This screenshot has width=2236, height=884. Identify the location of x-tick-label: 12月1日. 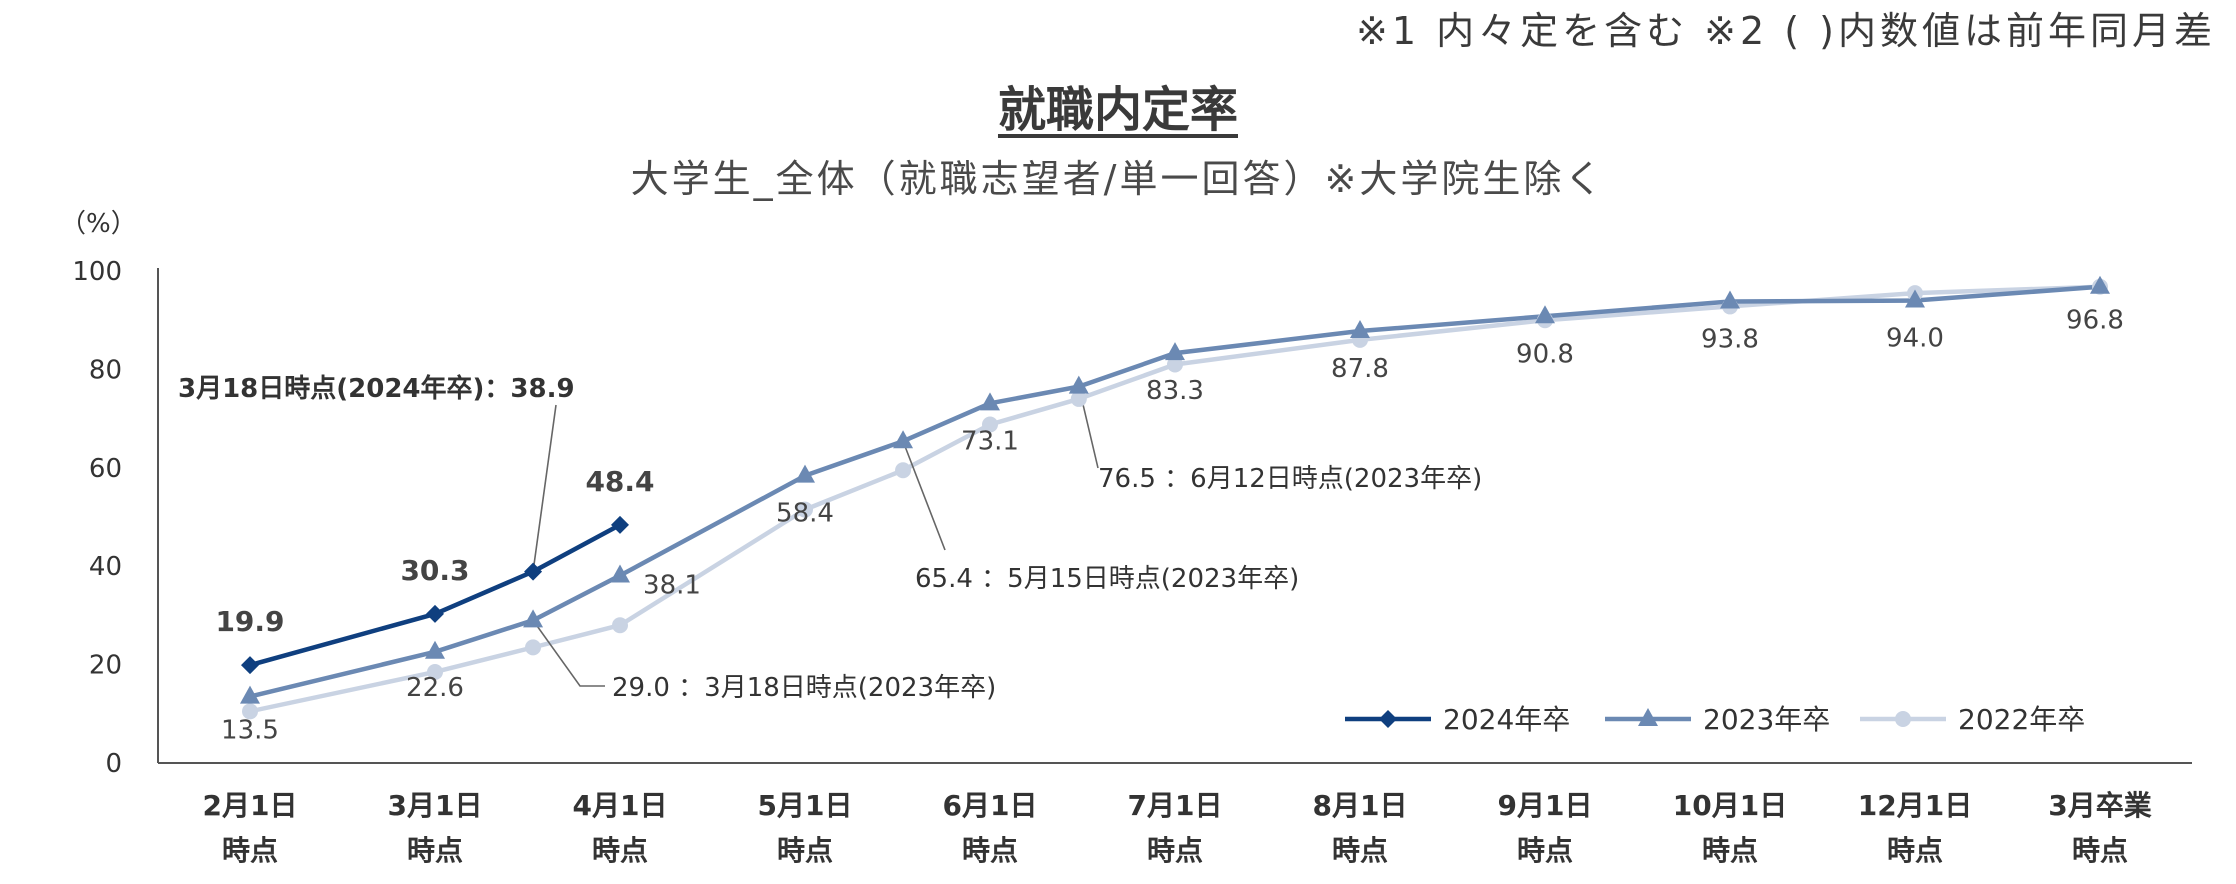
(1915, 805).